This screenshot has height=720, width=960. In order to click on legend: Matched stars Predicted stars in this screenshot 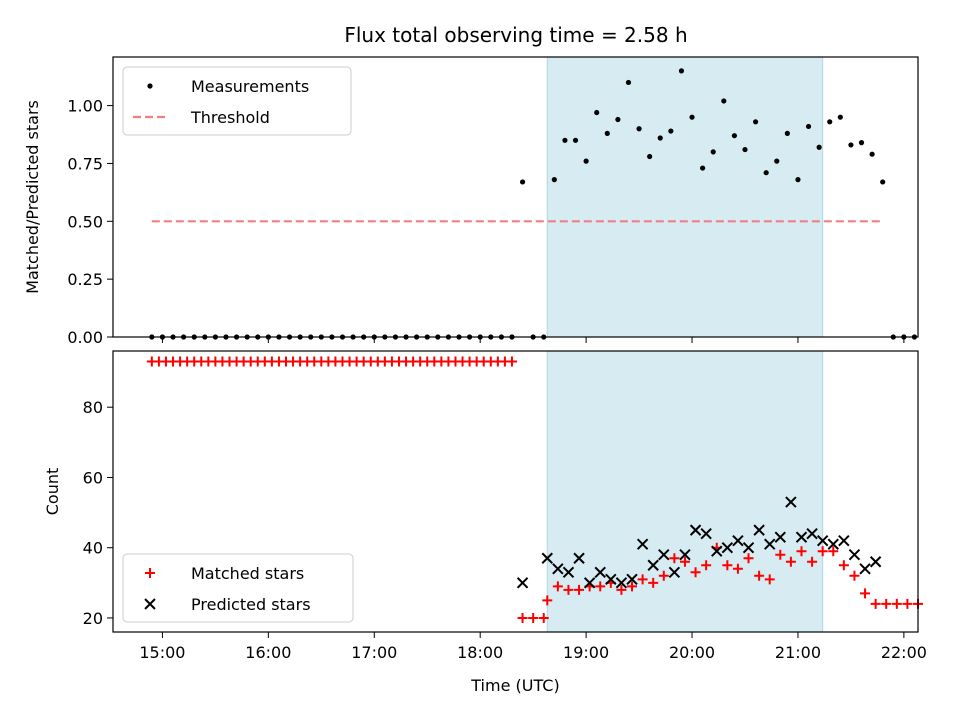, I will do `click(238, 588)`.